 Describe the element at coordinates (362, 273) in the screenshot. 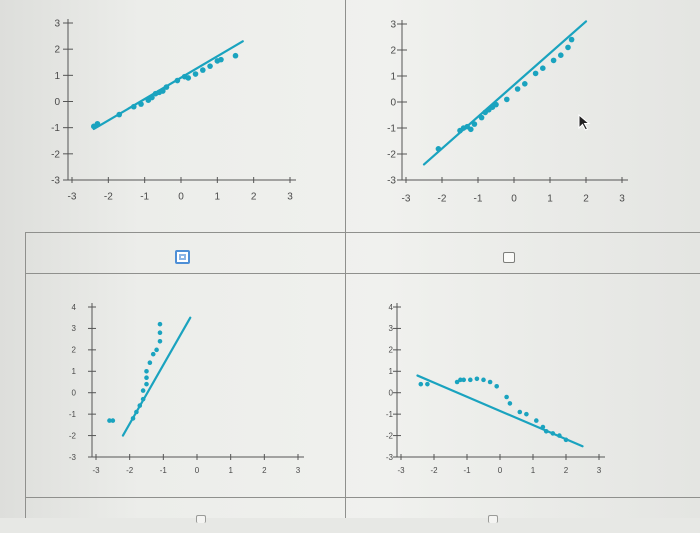

I see `grid-divider-horizontal-mid` at that location.